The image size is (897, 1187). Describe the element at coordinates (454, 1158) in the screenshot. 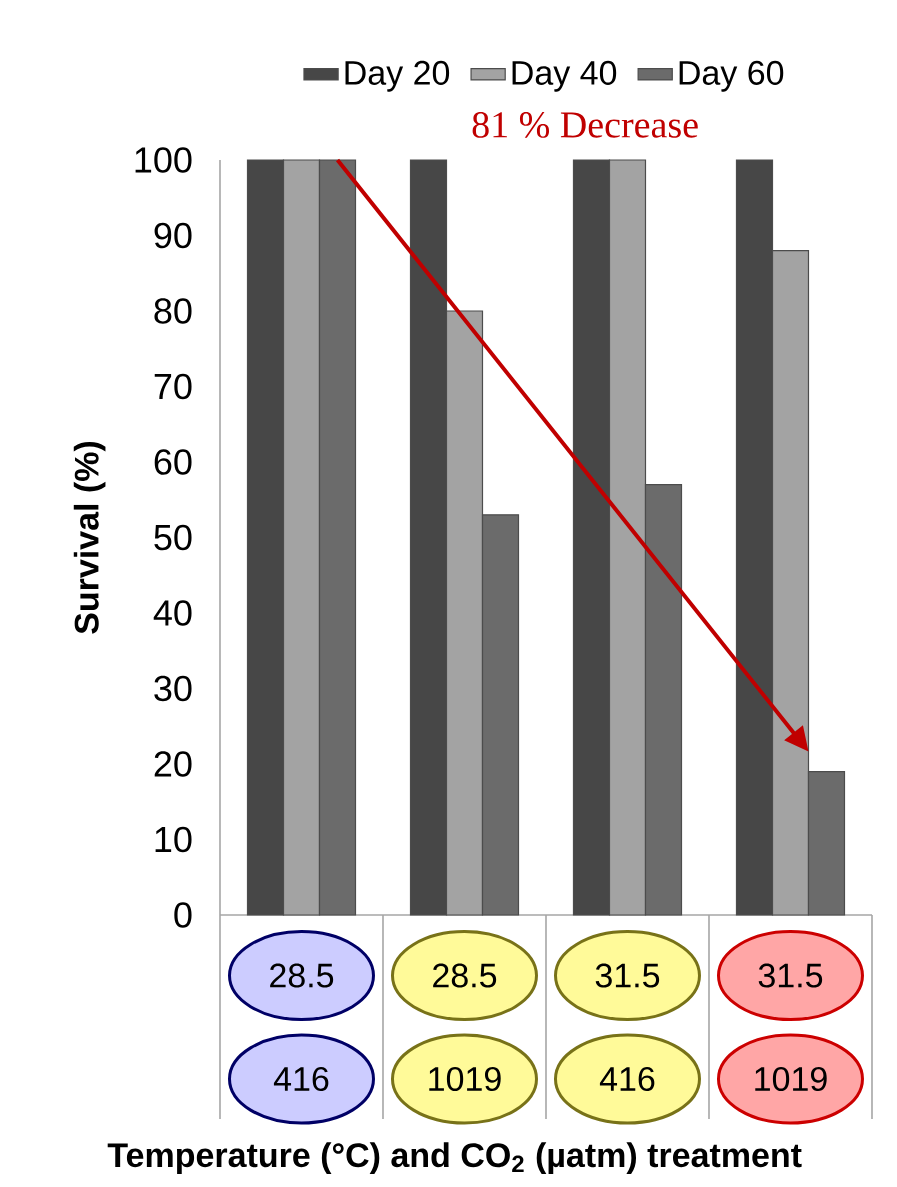

I see `x-axis-title: Temperature (°C) and CO$_{2}$ (µatm) treatment` at that location.